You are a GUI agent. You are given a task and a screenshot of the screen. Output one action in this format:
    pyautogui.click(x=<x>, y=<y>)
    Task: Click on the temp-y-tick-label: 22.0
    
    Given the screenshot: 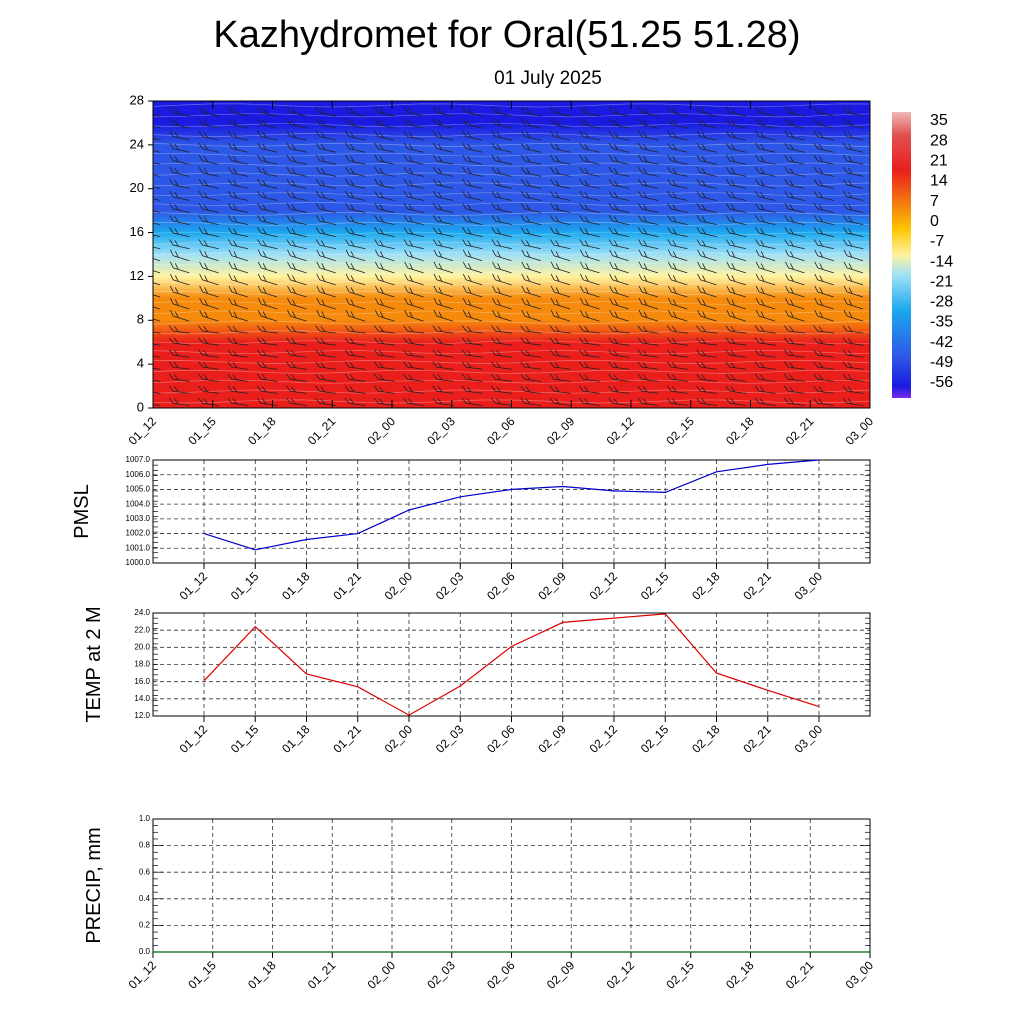 What is the action you would take?
    pyautogui.click(x=142, y=629)
    